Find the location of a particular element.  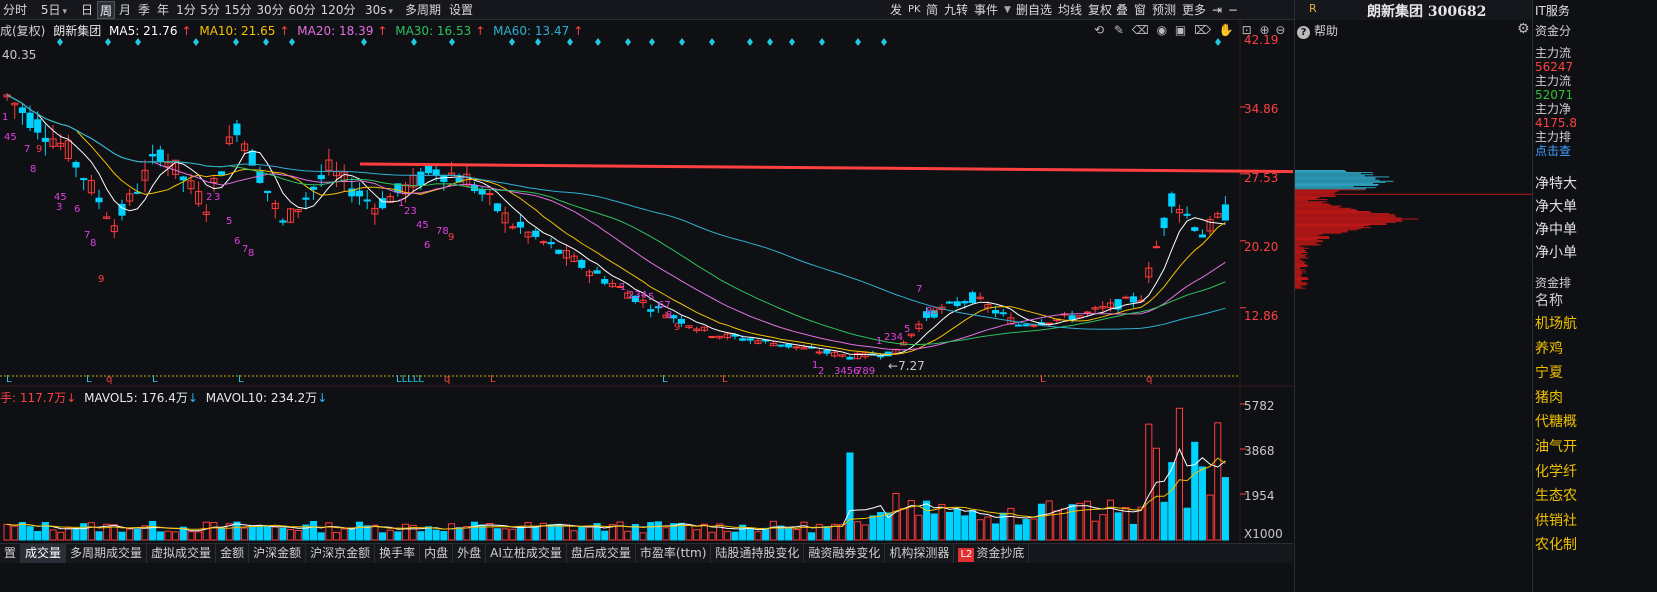

sector-list-item: 农化制 is located at coordinates (1556, 545).